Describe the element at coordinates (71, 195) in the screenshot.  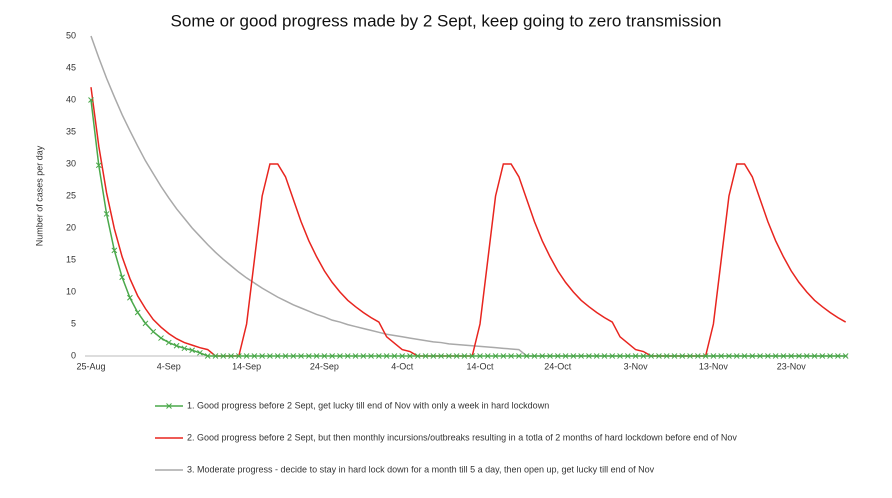
I see `y-tick-label: 25` at that location.